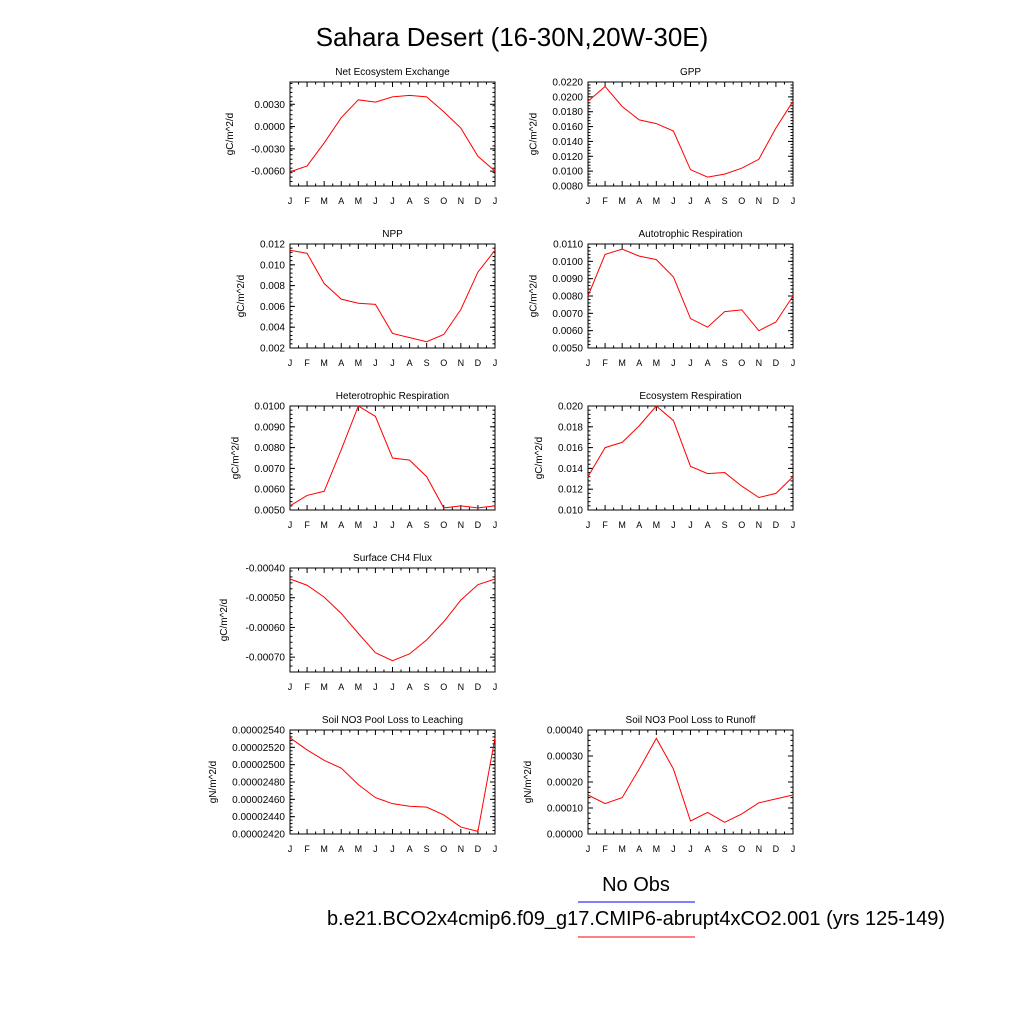  Describe the element at coordinates (268, 149) in the screenshot. I see `y-tick-label: -0.0030` at that location.